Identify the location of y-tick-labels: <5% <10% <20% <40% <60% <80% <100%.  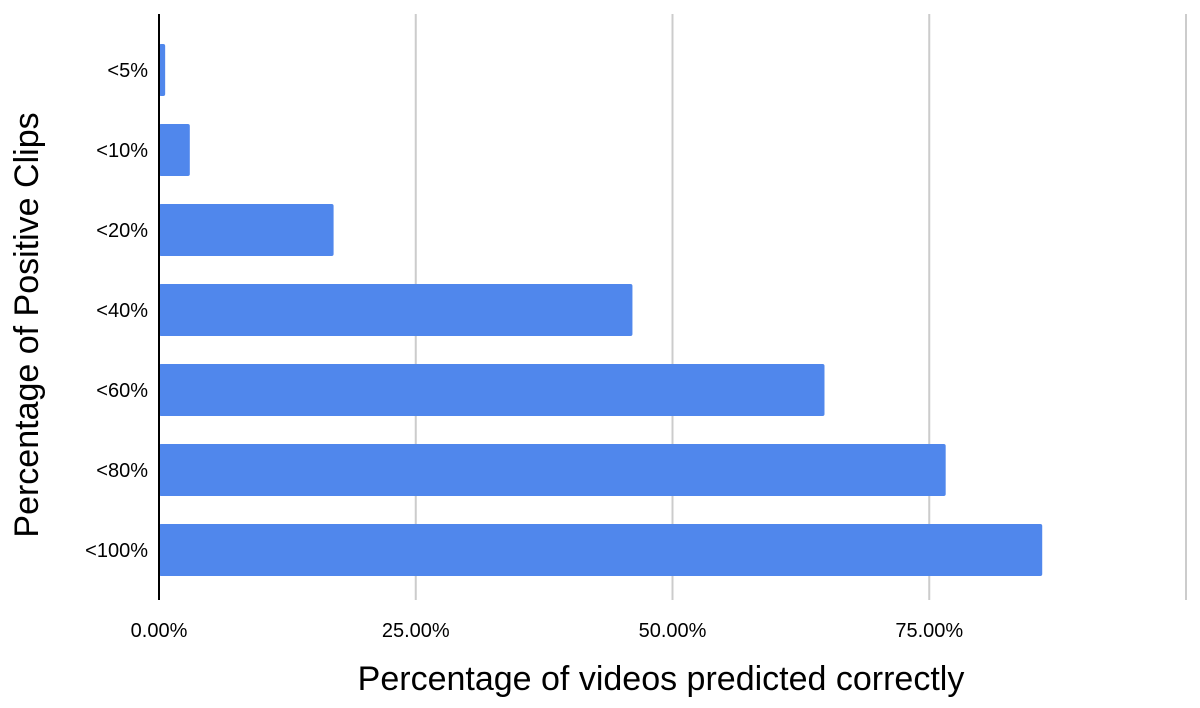
(116, 311).